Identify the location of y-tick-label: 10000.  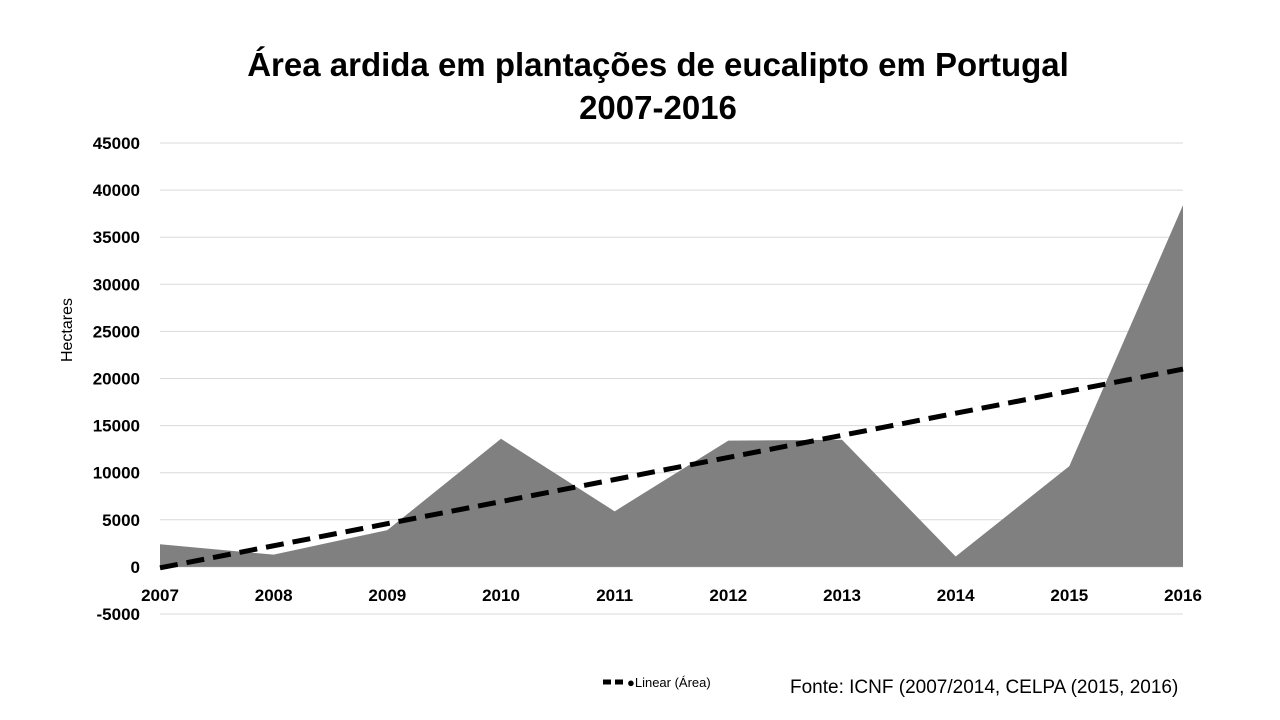
(116, 473).